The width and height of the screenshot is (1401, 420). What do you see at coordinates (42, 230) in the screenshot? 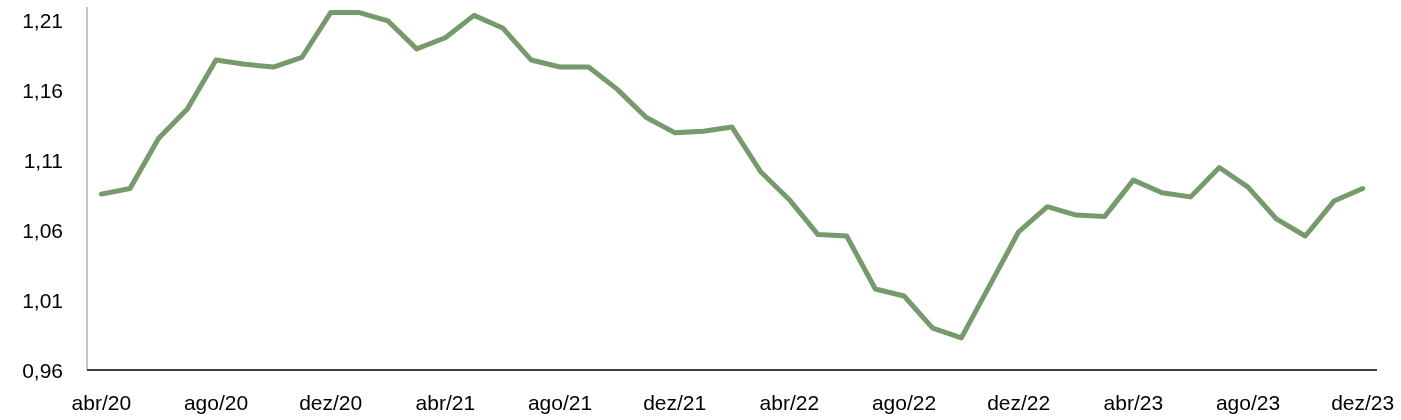
I see `y-tick-label: 1,06` at bounding box center [42, 230].